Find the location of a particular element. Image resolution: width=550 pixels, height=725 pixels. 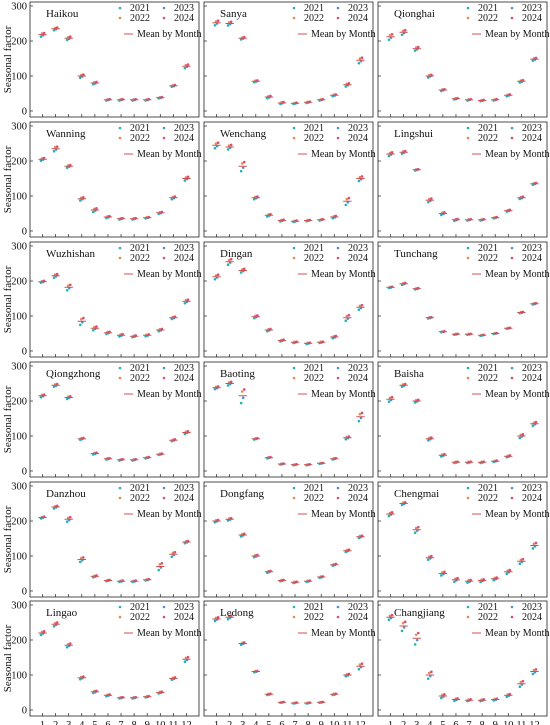

panel-title: Haikou is located at coordinates (62, 14).